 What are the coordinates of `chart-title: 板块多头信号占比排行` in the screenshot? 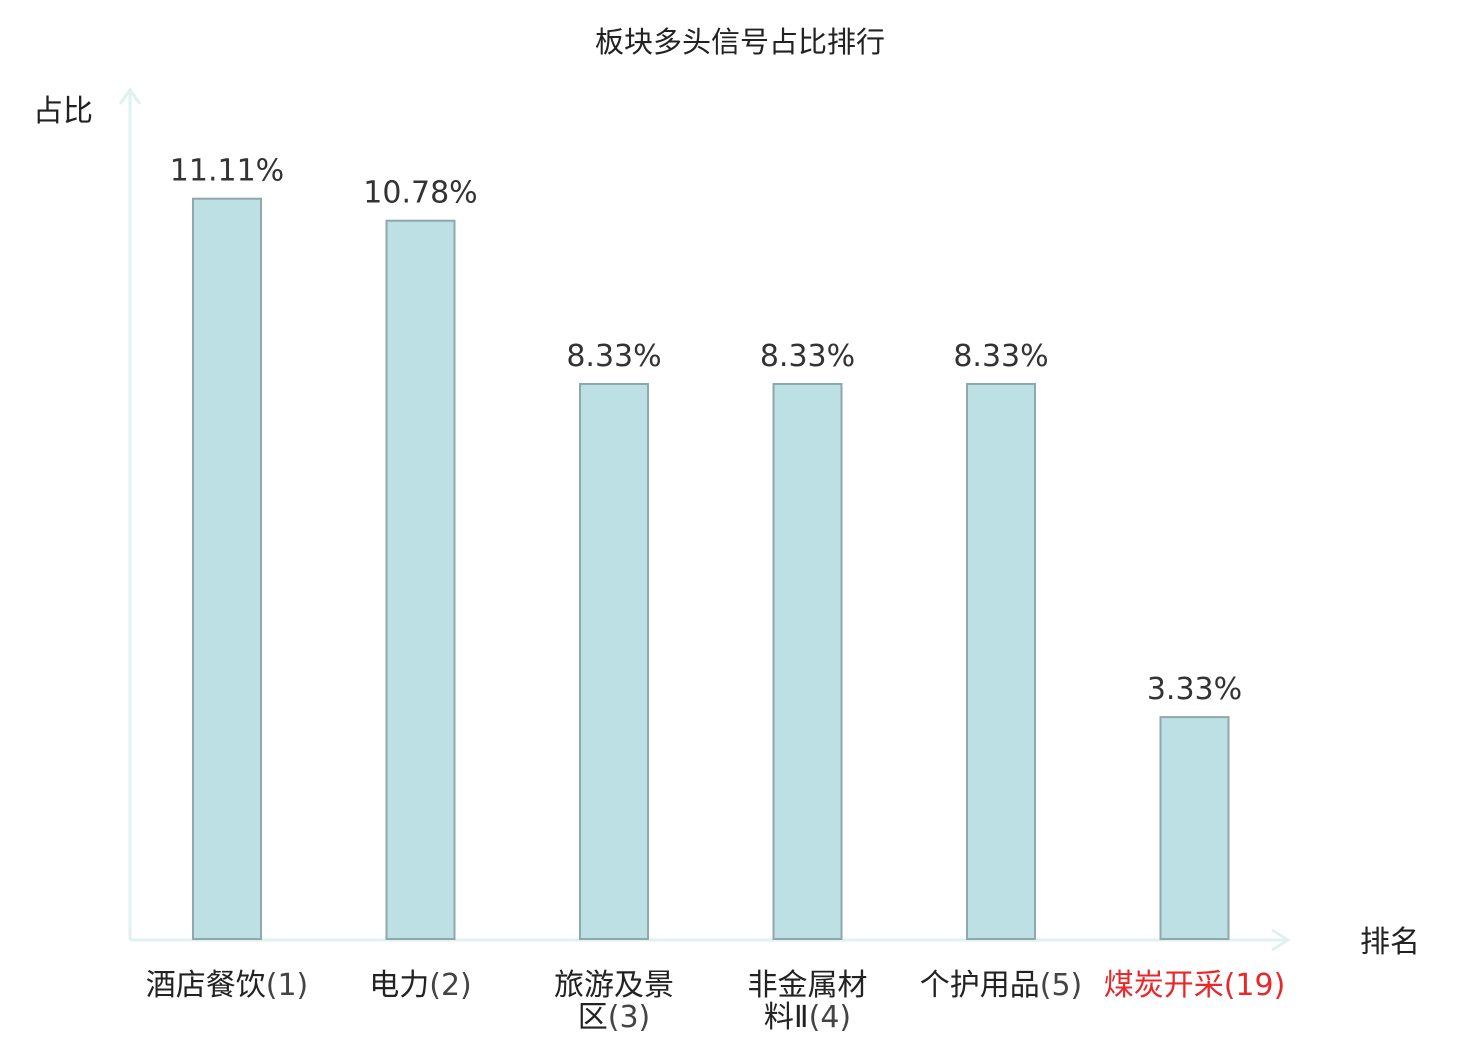 It's located at (740, 42).